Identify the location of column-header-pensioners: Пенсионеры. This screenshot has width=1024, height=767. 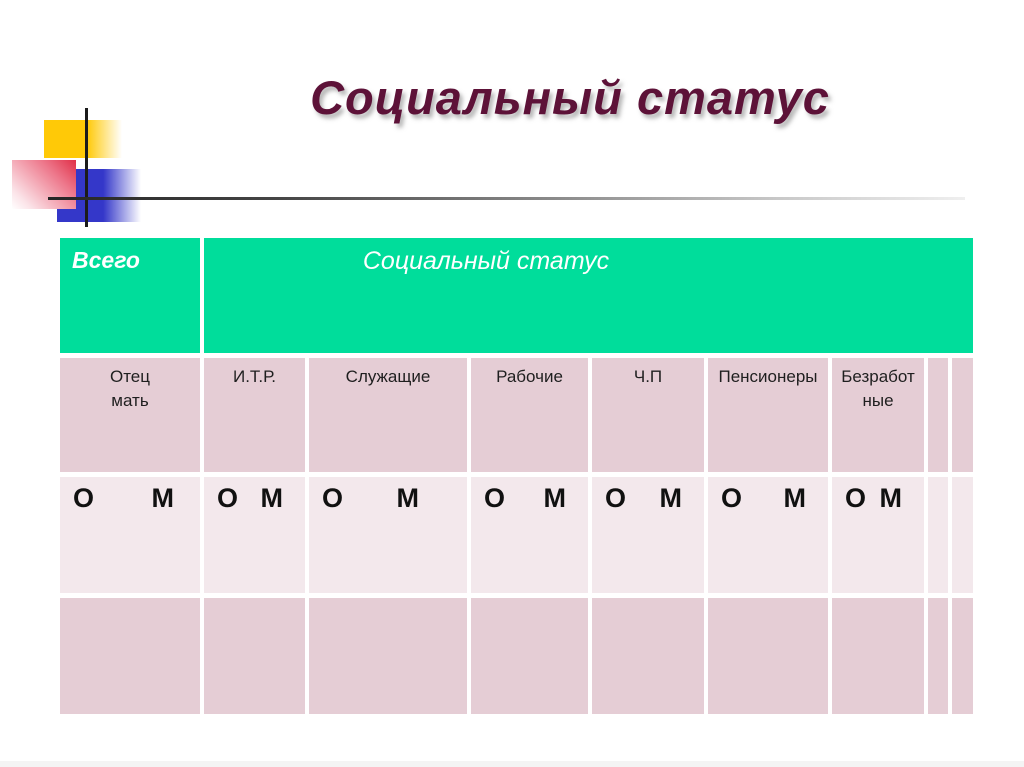
(768, 415).